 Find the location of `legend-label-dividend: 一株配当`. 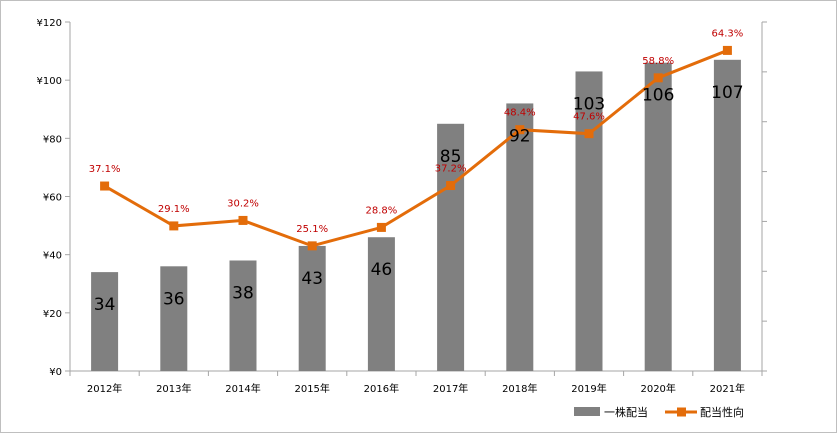

legend-label-dividend: 一株配当 is located at coordinates (626, 412).